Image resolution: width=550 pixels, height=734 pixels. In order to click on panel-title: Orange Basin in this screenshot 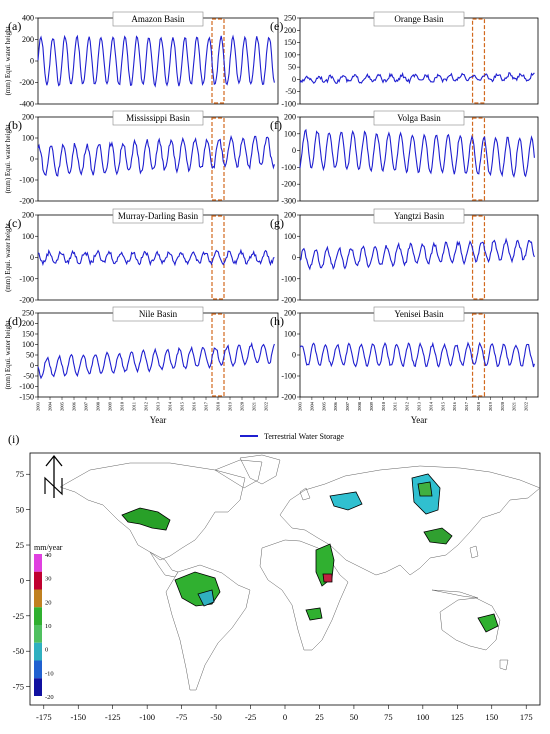, I will do `click(419, 19)`.